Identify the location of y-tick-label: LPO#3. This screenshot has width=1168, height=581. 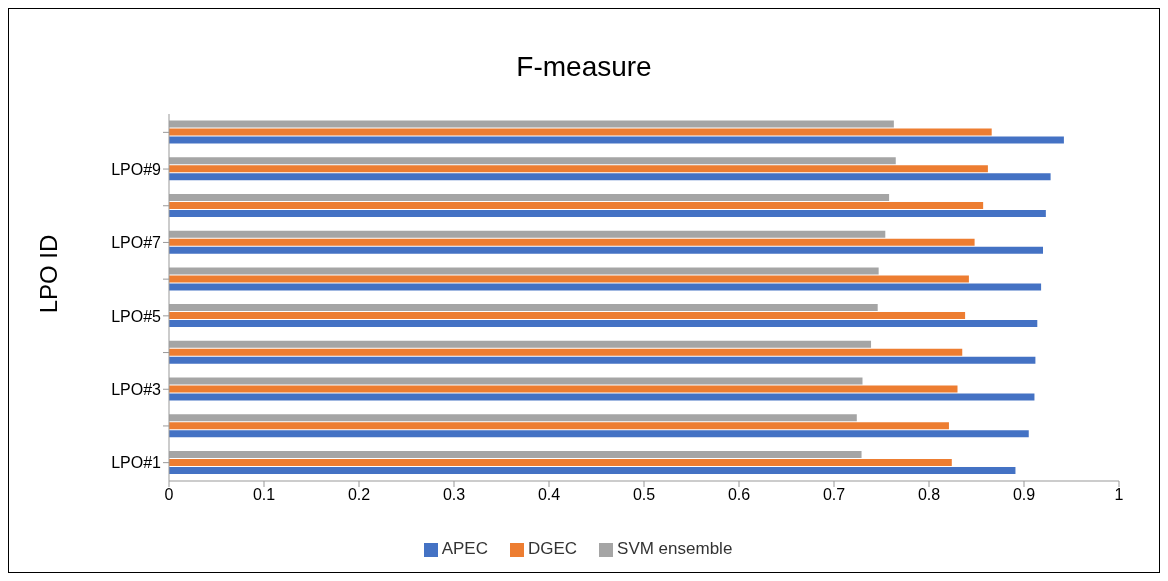
(136, 389).